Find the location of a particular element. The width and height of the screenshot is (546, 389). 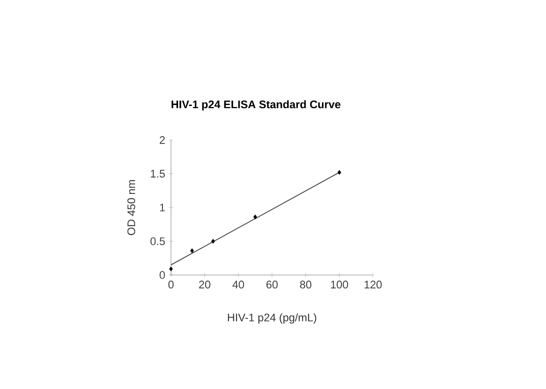

x-tick-label: 40 is located at coordinates (238, 284).